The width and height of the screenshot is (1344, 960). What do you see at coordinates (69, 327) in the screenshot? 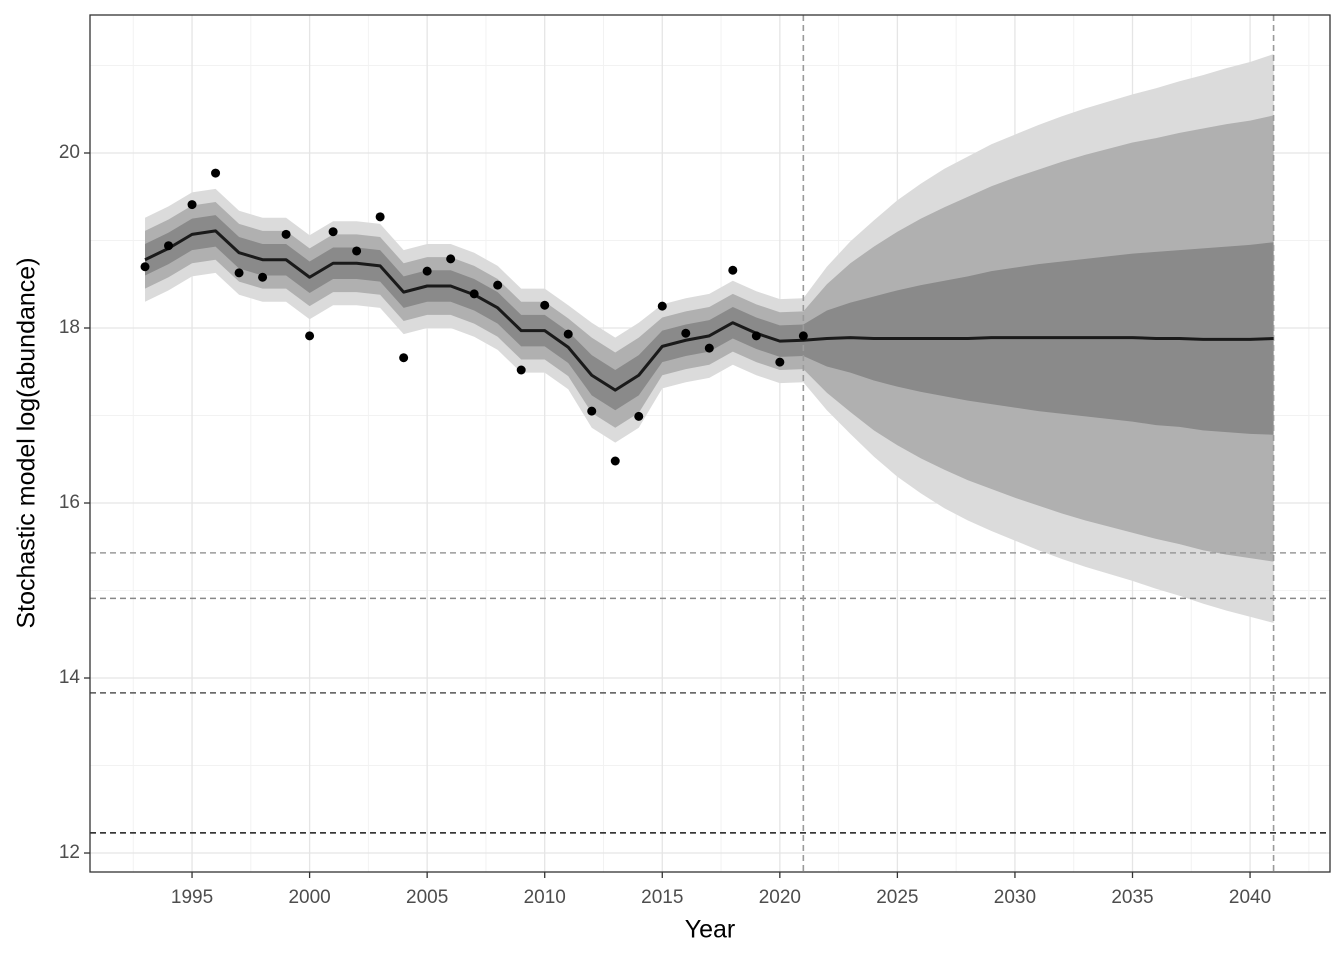
I see `y-tick-label: 18` at bounding box center [69, 327].